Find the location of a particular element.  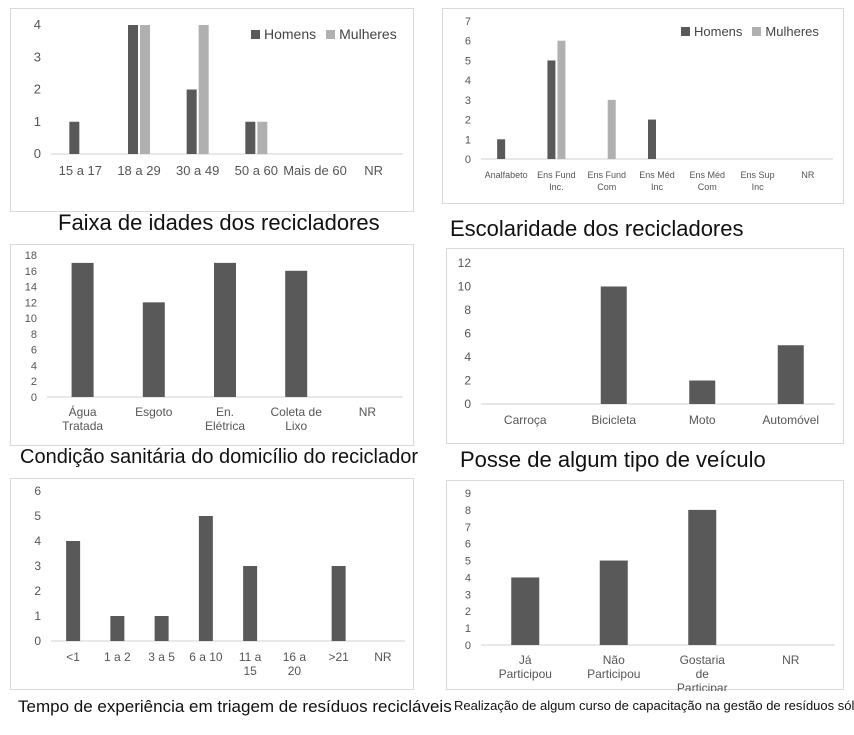

chart-panel-vehicle: 0 2 4 6 8 10 12 Carroça Bicicleta Moto Automóvel is located at coordinates (645, 346).